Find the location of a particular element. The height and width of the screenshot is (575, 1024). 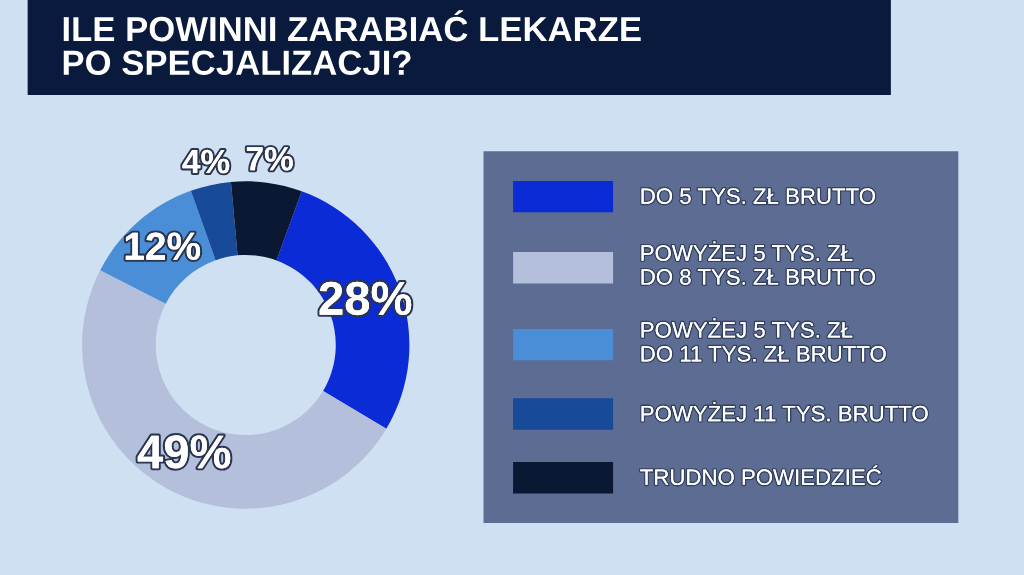

legend-label: POWYŻEJ 5 TYS. ZŁ DO 8 TYS. ZŁ BRUTTO is located at coordinates (758, 263).